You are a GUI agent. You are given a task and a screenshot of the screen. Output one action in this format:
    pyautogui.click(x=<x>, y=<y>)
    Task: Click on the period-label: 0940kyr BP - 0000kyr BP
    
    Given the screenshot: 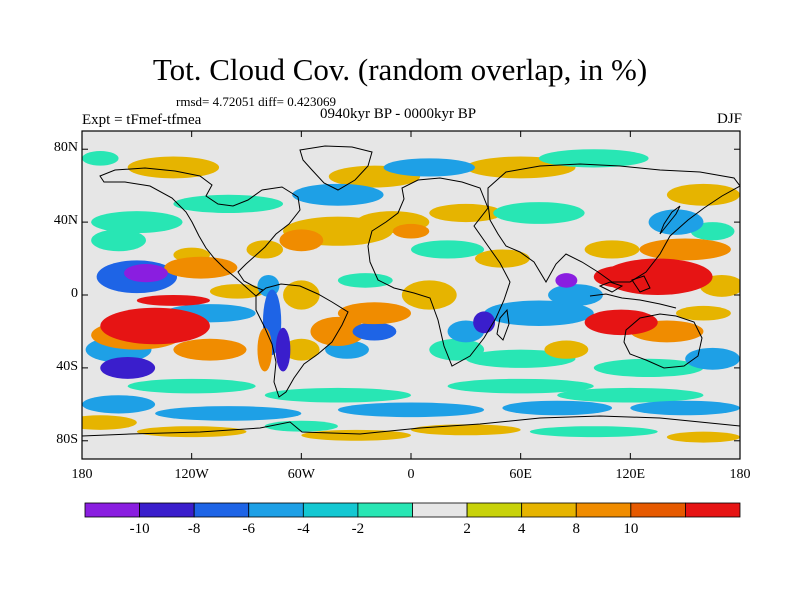 What is the action you would take?
    pyautogui.click(x=398, y=114)
    